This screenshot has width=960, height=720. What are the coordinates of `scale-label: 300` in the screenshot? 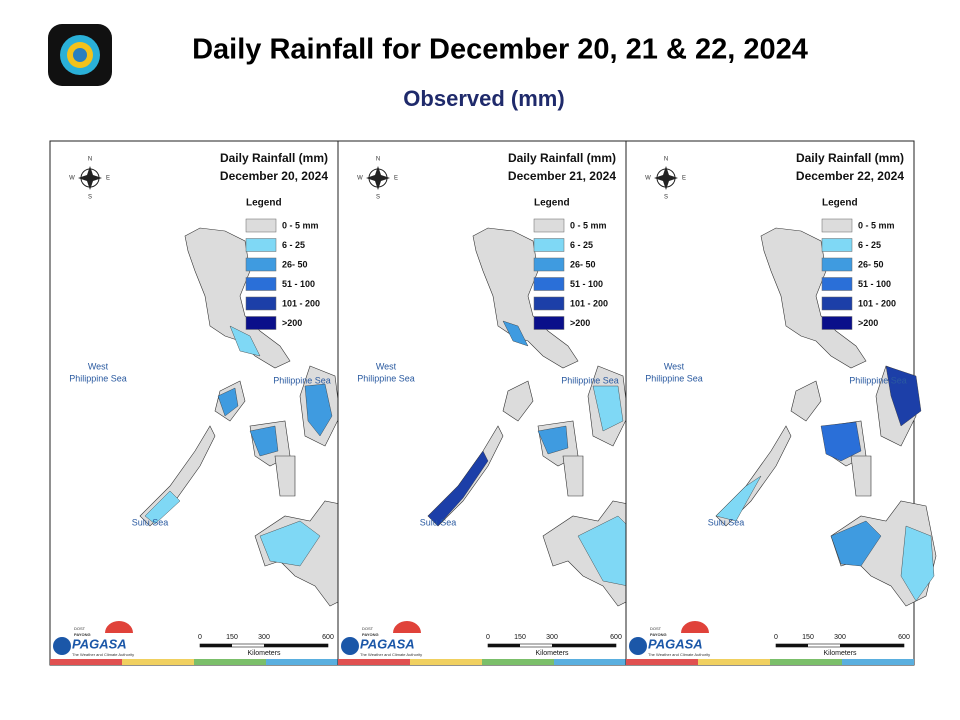 It's located at (552, 637).